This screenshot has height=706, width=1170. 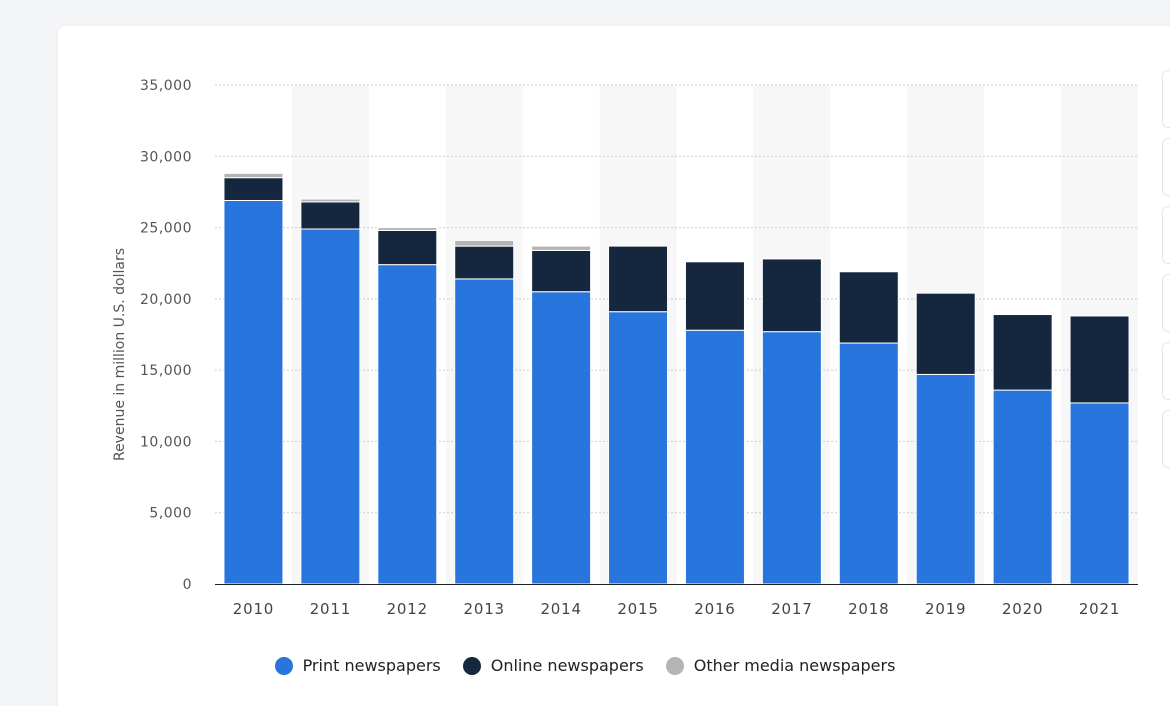 What do you see at coordinates (253, 609) in the screenshot?
I see `x-tick-label: 2010` at bounding box center [253, 609].